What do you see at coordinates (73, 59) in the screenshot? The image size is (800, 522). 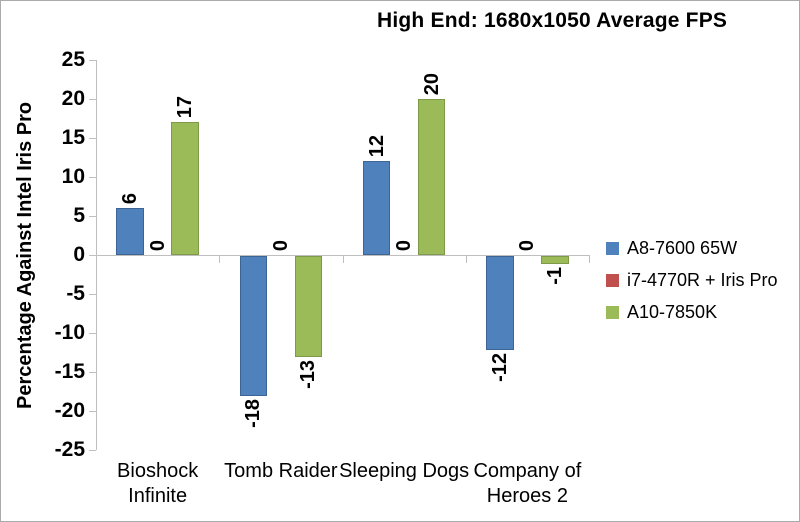 I see `y-tick-label: 25` at bounding box center [73, 59].